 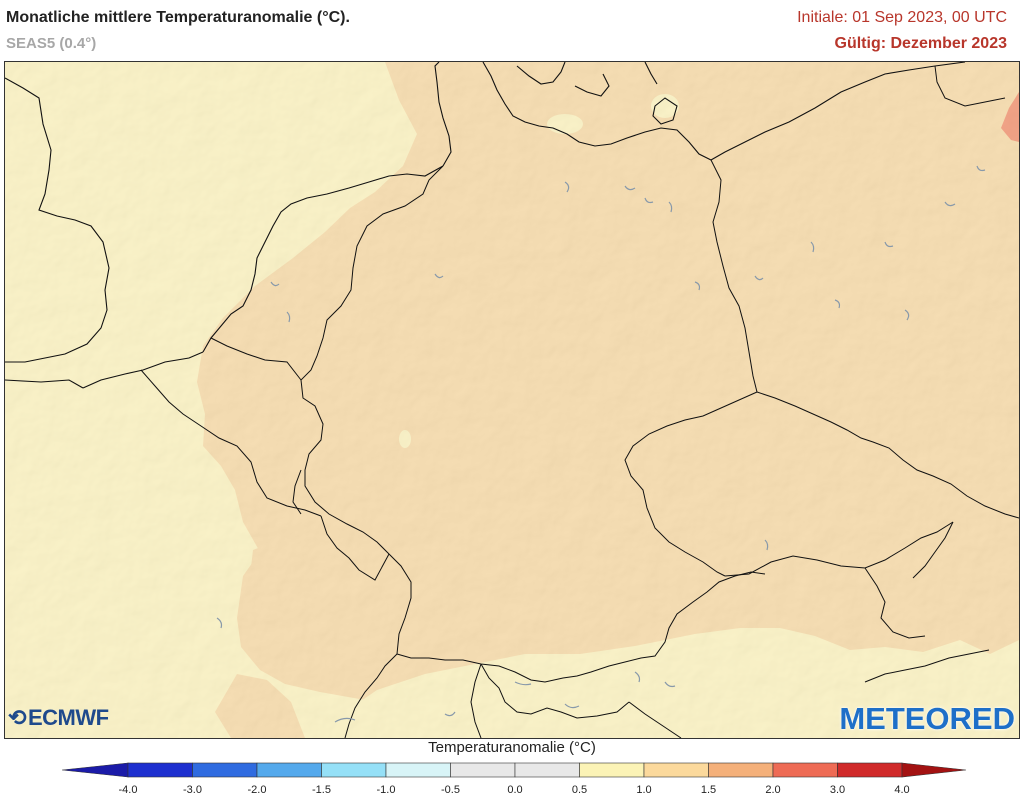 What do you see at coordinates (921, 43) in the screenshot?
I see `valid-period: Gültig: Dezember 2023` at bounding box center [921, 43].